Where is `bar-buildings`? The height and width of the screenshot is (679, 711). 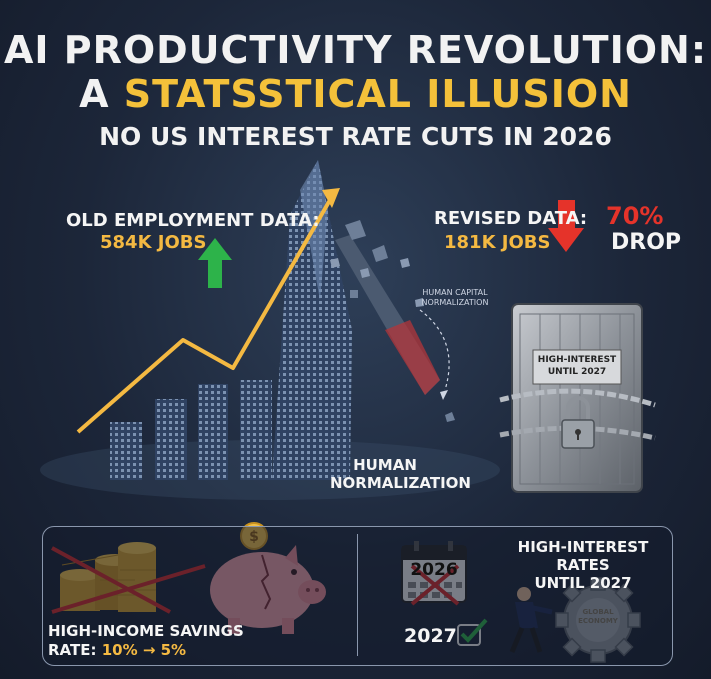 bar-buildings is located at coordinates (191, 430).